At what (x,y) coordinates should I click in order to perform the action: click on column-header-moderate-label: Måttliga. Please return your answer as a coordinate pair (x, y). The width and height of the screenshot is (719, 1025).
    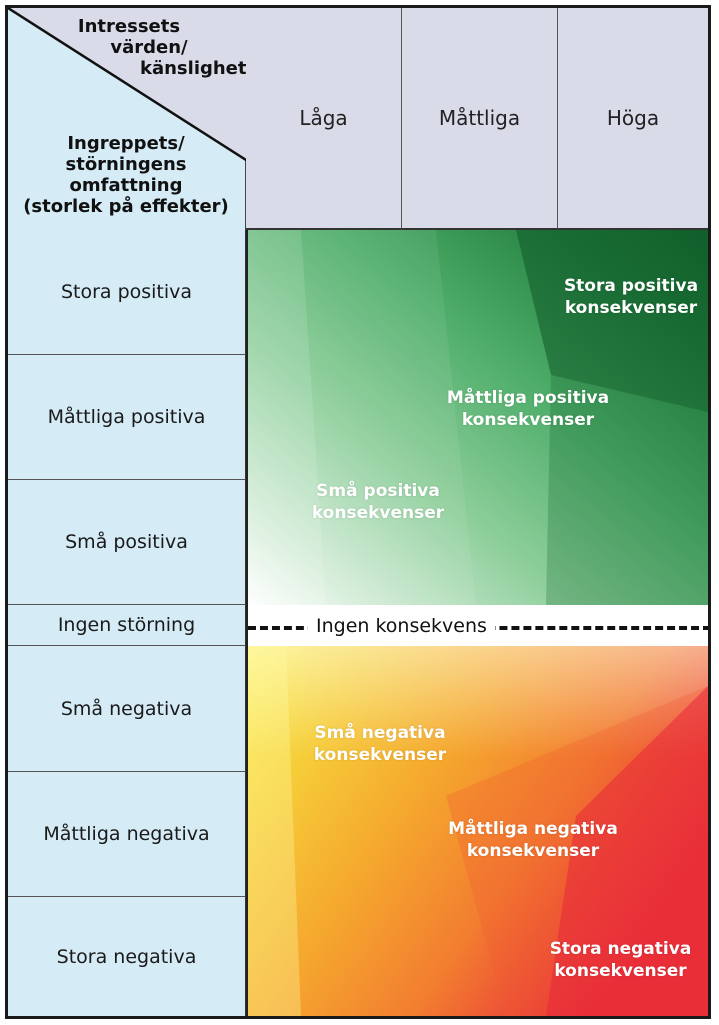
    Looking at the image, I should click on (479, 118).